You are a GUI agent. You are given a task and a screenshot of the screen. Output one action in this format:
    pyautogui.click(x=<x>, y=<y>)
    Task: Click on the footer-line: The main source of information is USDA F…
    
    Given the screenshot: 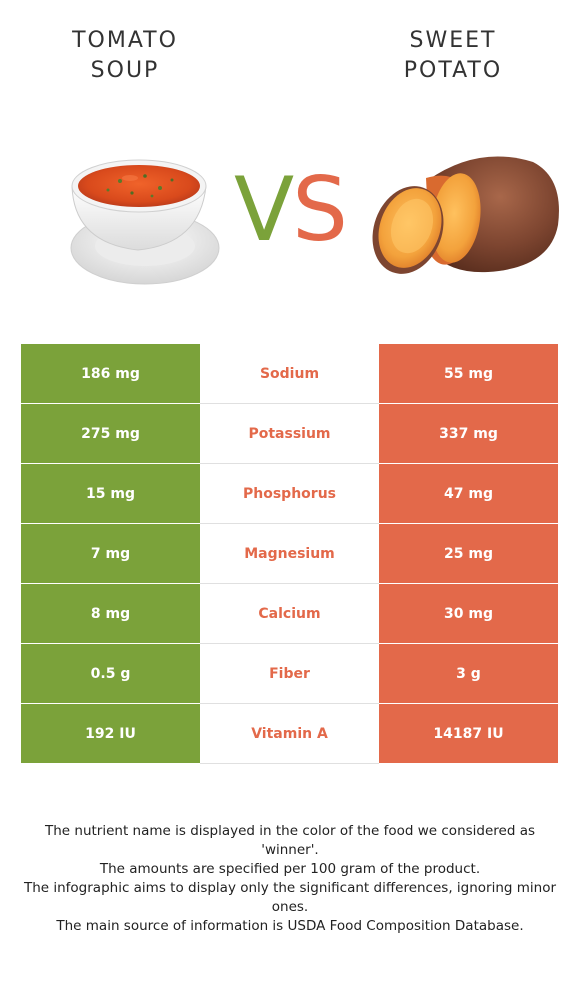 What is the action you would take?
    pyautogui.click(x=290, y=926)
    